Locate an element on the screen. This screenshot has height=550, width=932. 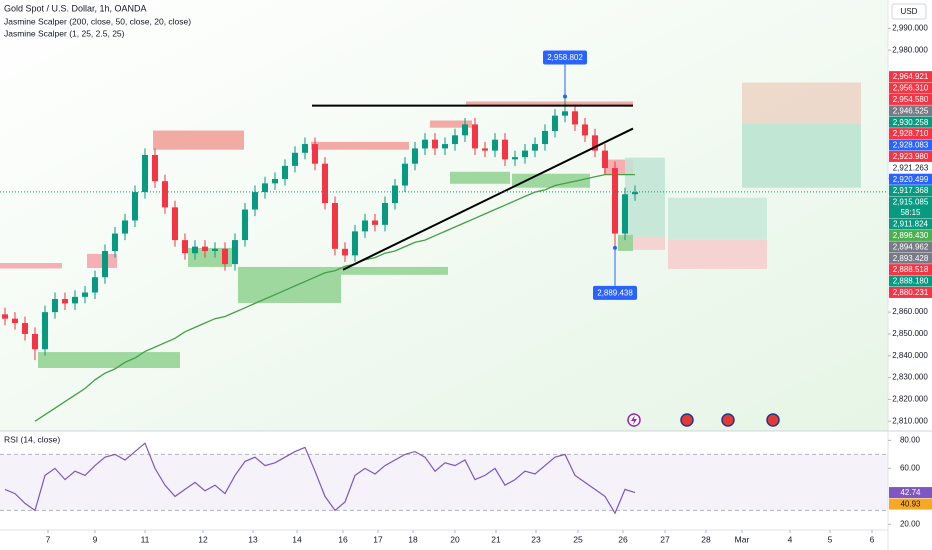
x-tick-label: 6 is located at coordinates (872, 539).